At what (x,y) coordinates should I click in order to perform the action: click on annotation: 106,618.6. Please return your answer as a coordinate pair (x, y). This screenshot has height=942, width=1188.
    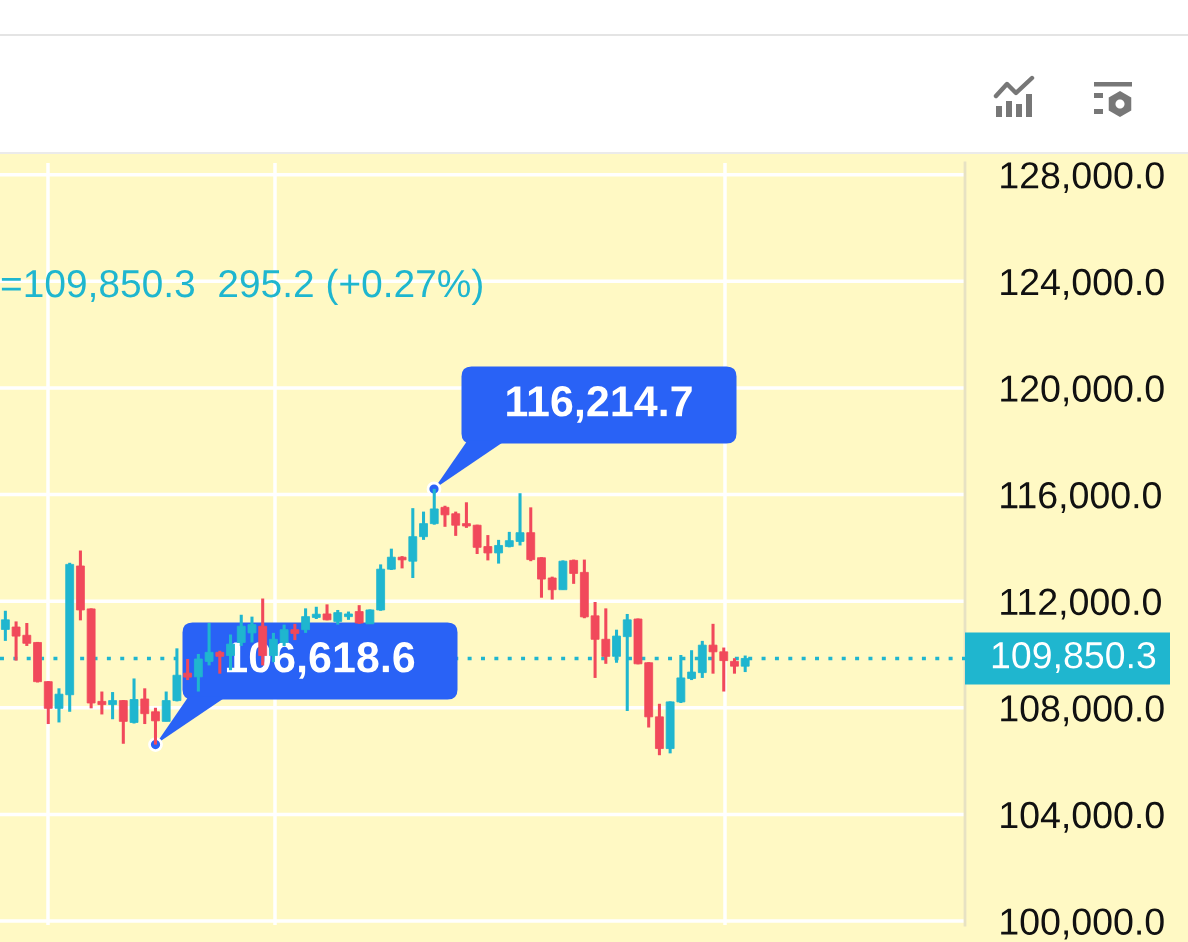
    Looking at the image, I should click on (320, 660).